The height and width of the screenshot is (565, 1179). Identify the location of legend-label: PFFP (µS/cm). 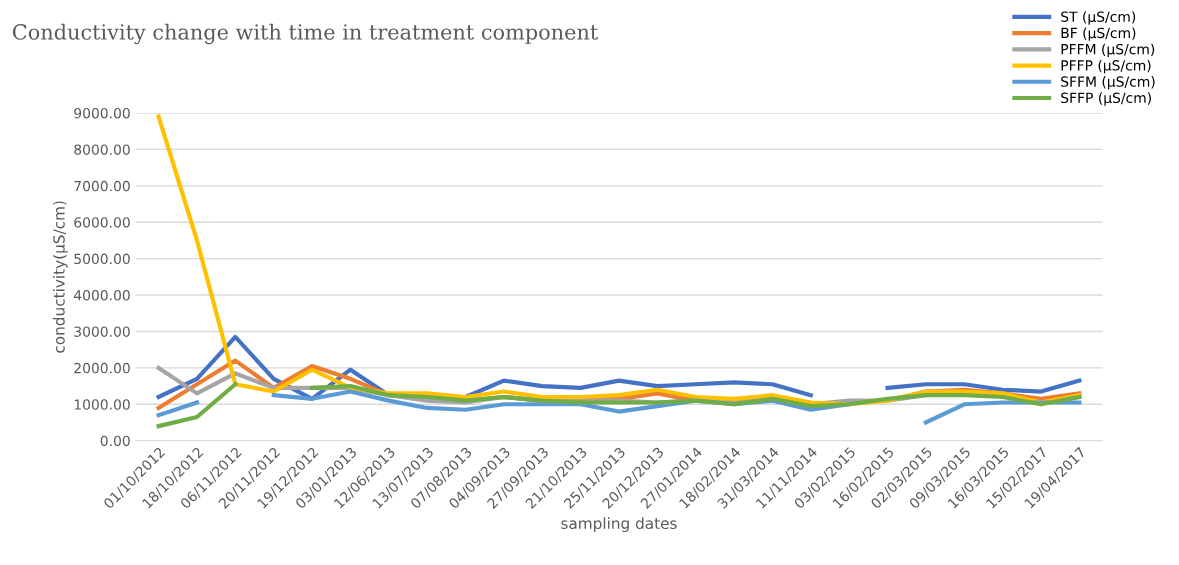
(1106, 66).